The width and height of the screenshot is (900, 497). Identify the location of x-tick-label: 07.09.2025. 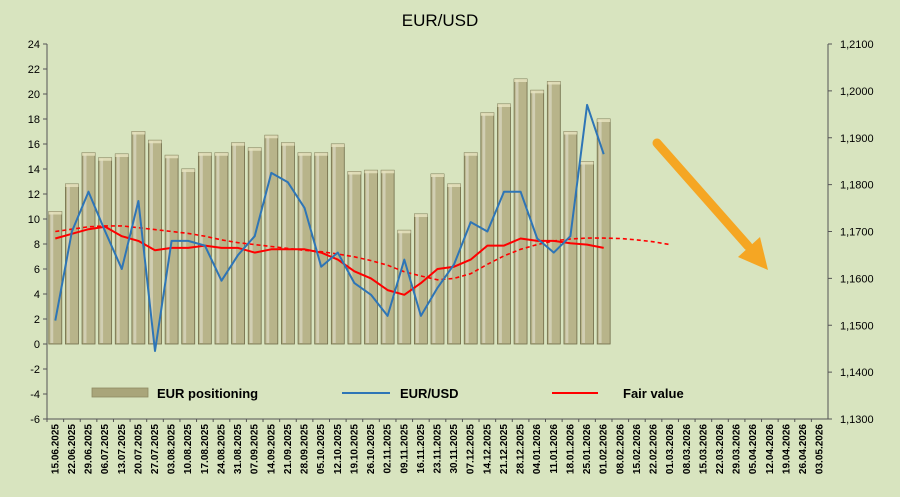
(255, 449).